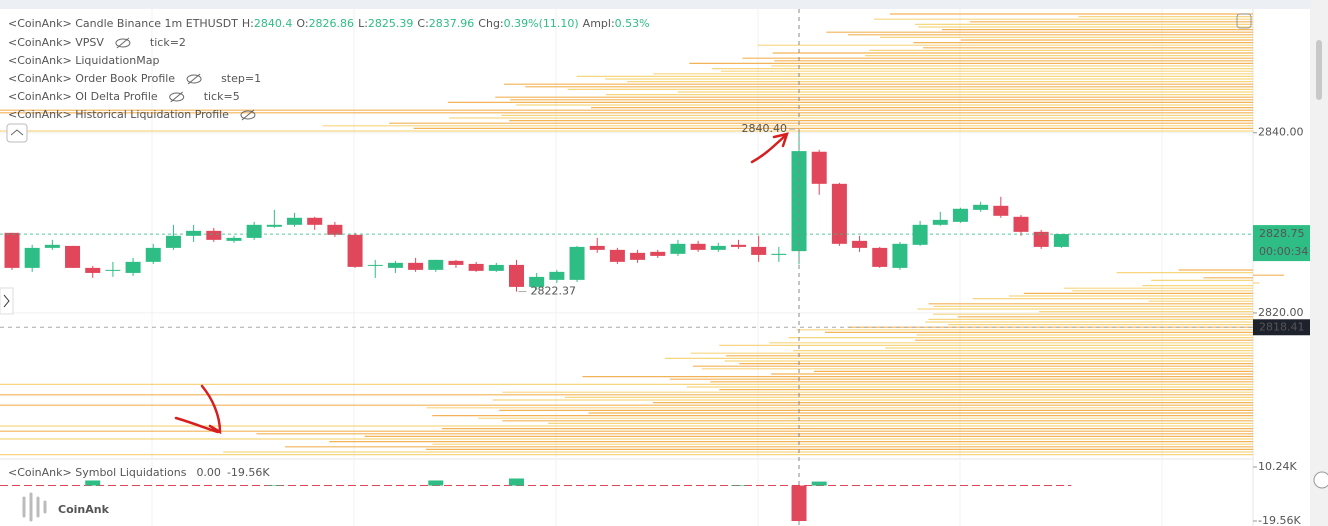 This screenshot has height=526, width=1328. I want to click on indicator-name: <CoinAnk> VPSV, so click(56, 42).